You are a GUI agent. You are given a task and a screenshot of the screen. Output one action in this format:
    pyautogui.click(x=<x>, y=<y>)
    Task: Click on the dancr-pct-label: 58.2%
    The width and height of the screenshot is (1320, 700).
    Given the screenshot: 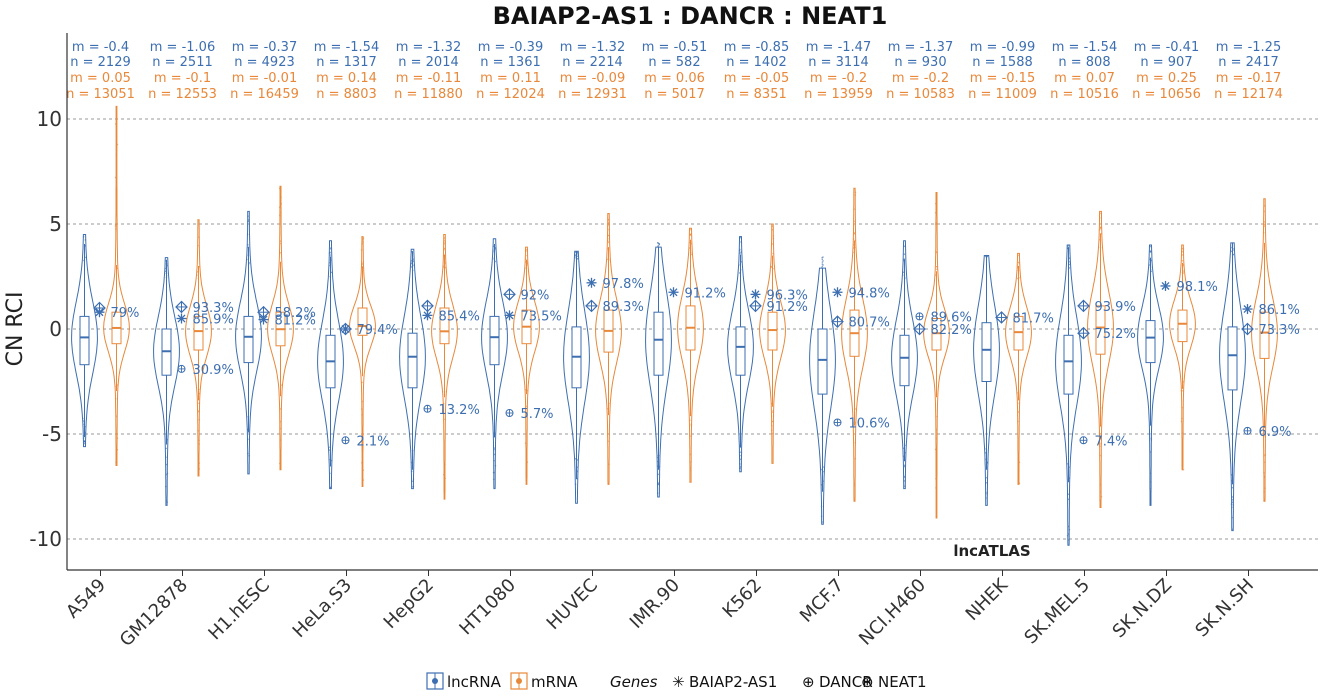 What is the action you would take?
    pyautogui.click(x=295, y=313)
    